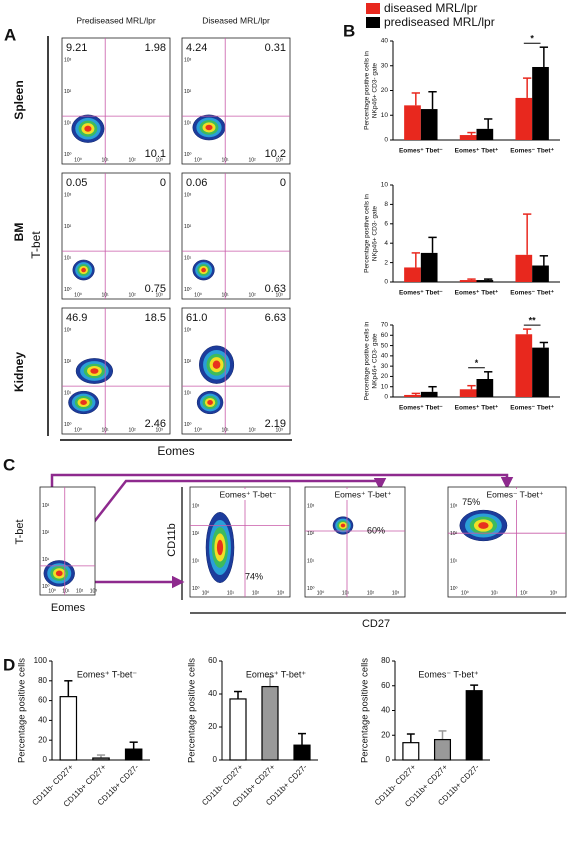  Describe the element at coordinates (448, 674) in the screenshot. I see `chart-title: Eomes⁻ T-bet⁺` at that location.